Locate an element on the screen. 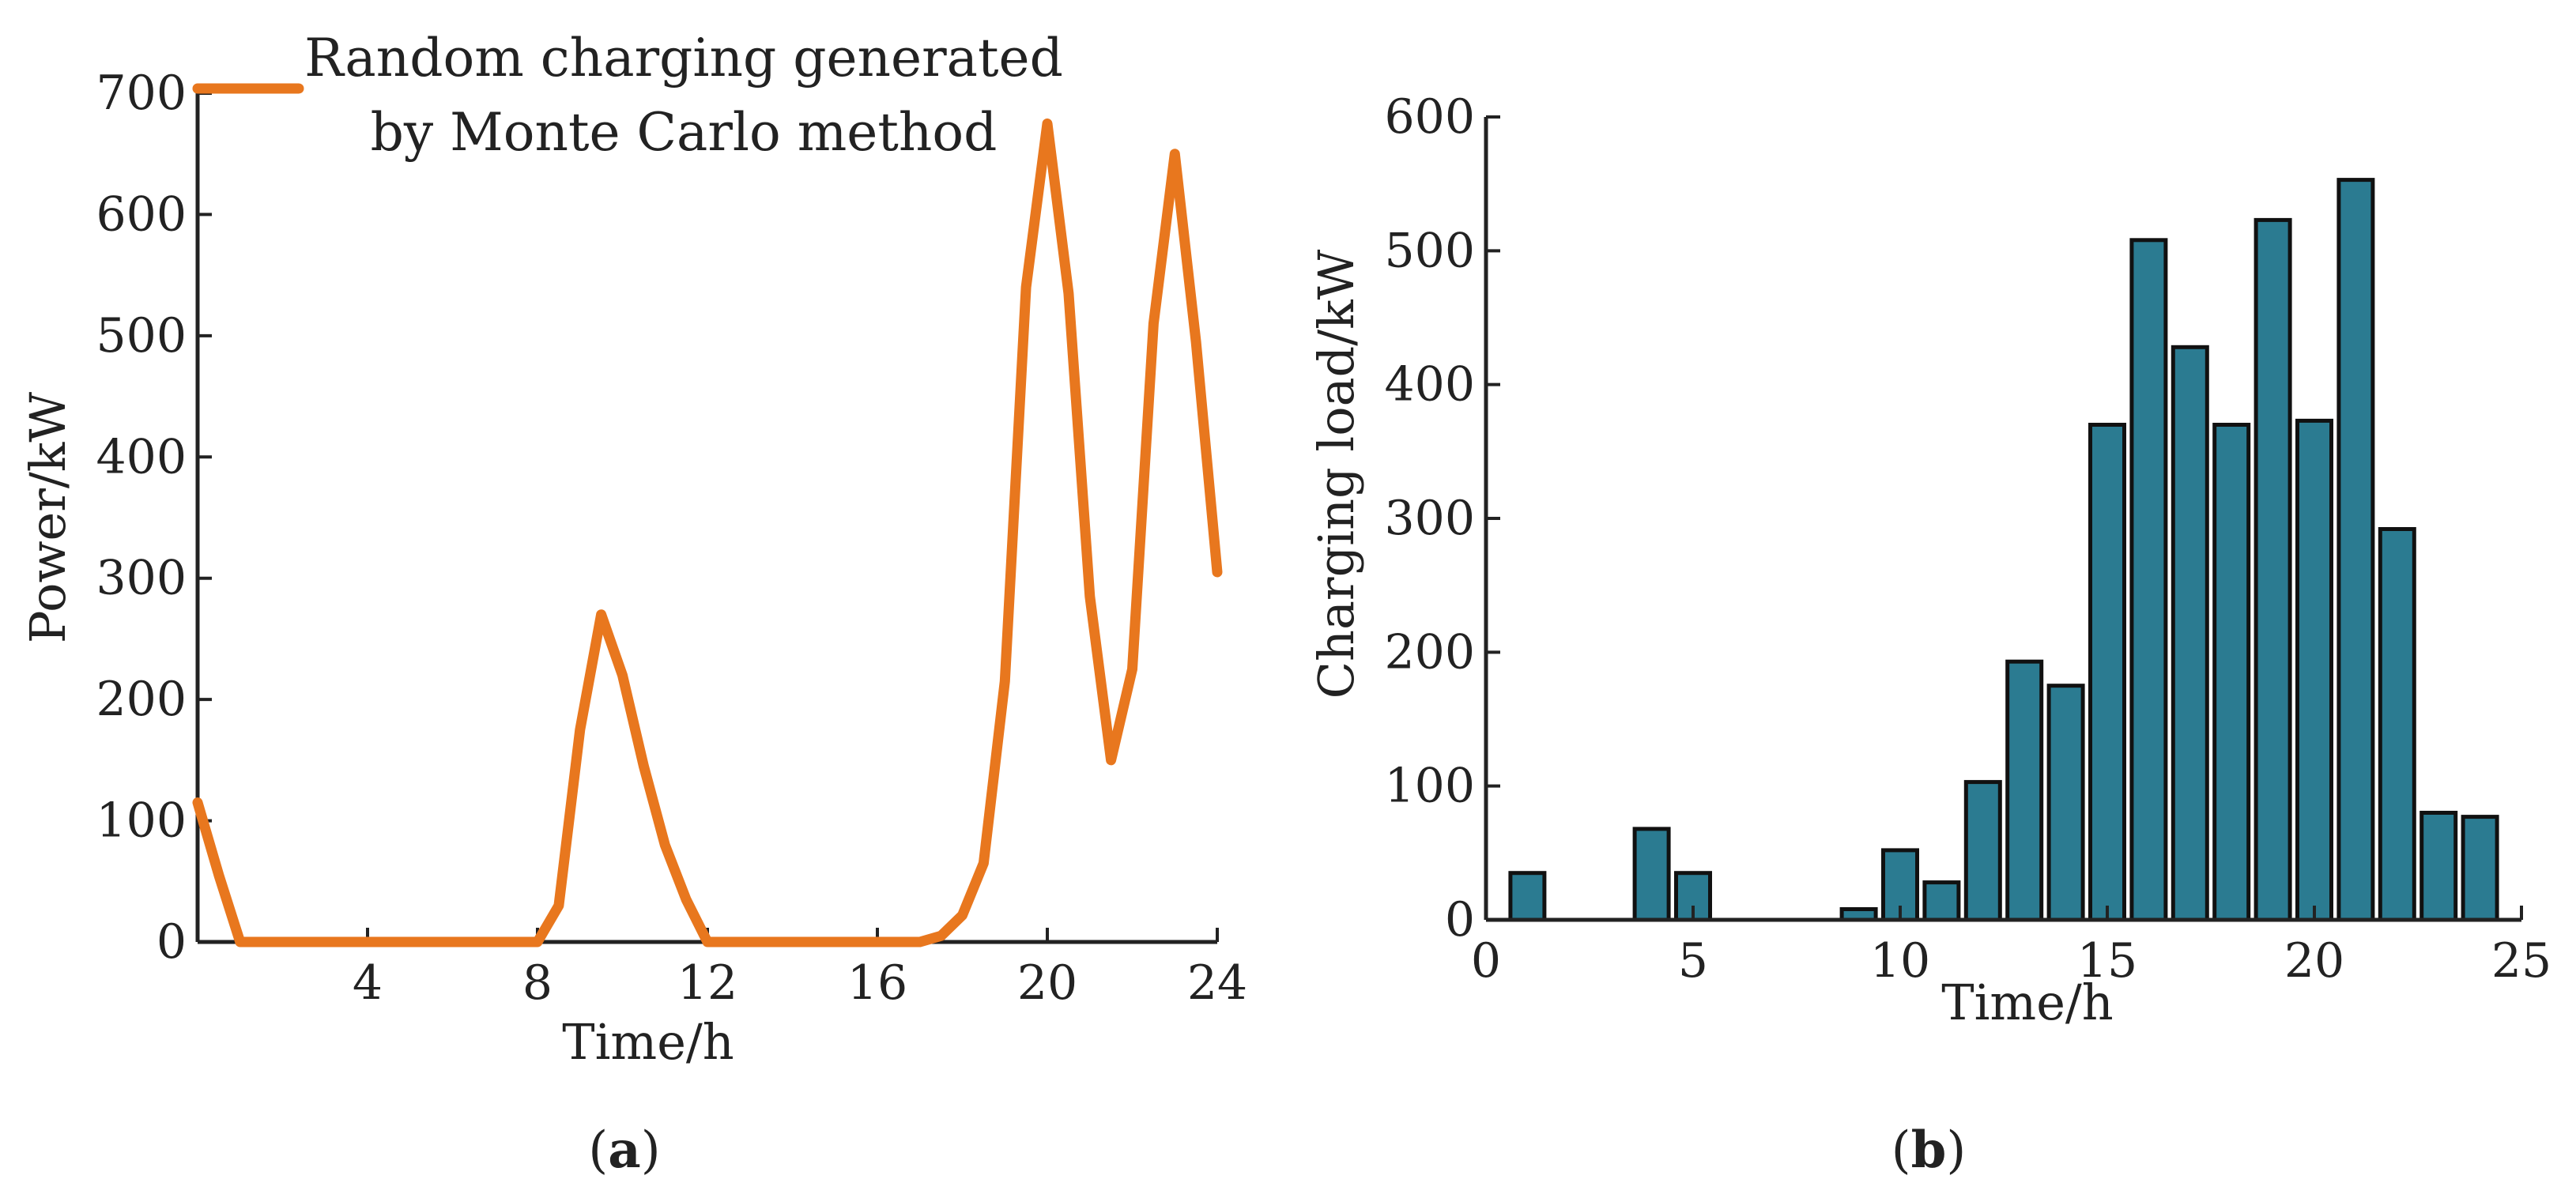 Image resolution: width=2576 pixels, height=1198 pixels. panel-a-ytick-label: 500 is located at coordinates (141, 336).